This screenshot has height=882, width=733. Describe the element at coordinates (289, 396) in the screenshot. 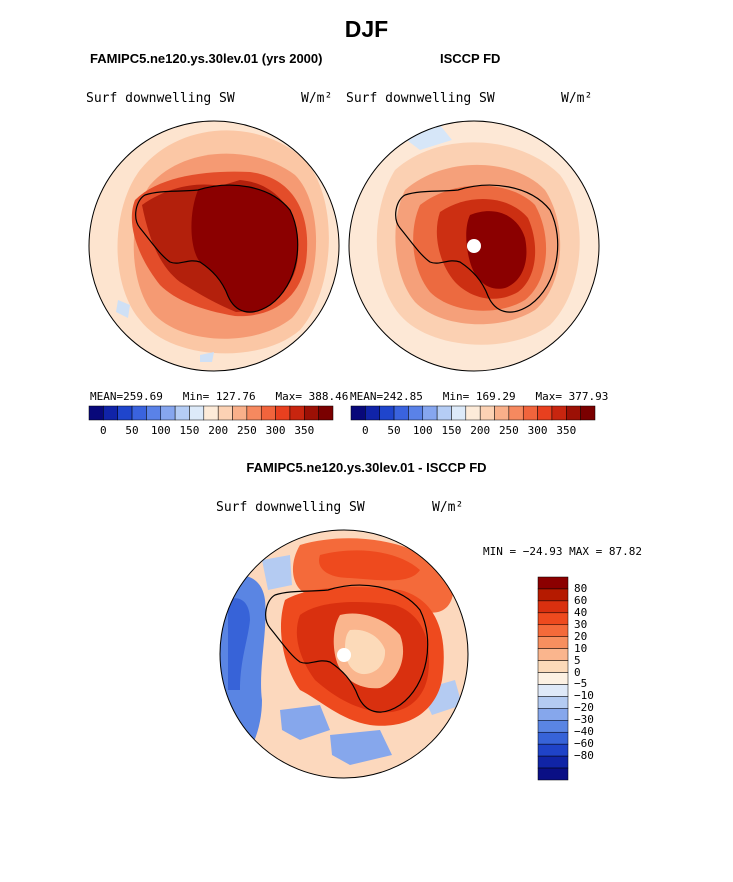

I see `model-max-label: Max=` at that location.